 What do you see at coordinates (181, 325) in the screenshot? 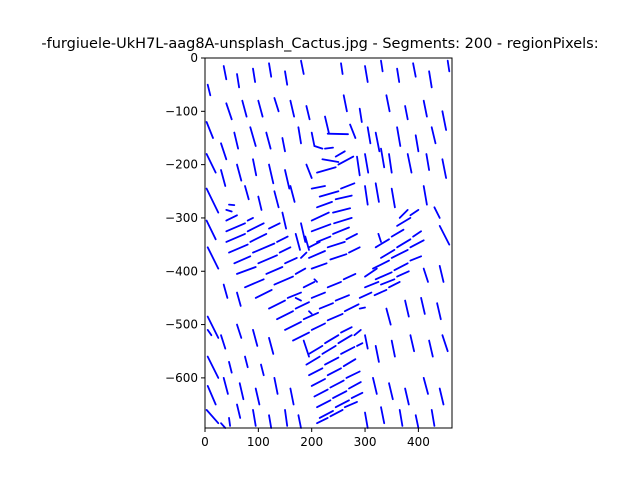
I see `y-tick-label: −500` at bounding box center [181, 325].